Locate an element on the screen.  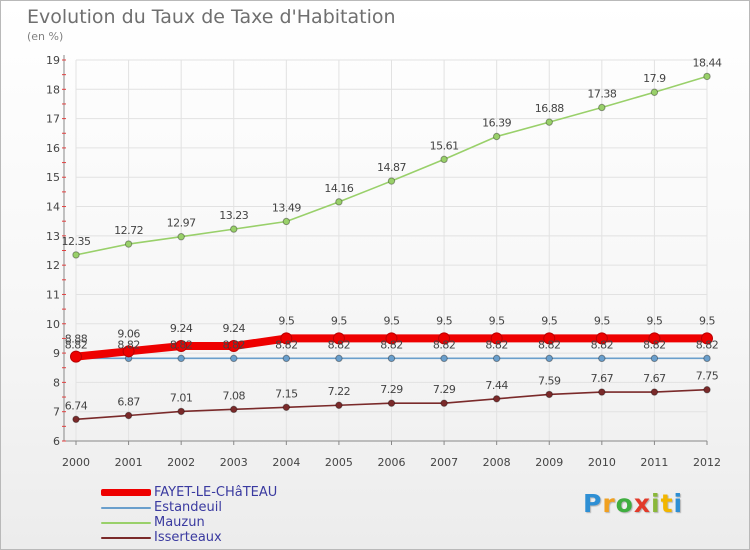
data-label: 13.23 is located at coordinates (233, 215).